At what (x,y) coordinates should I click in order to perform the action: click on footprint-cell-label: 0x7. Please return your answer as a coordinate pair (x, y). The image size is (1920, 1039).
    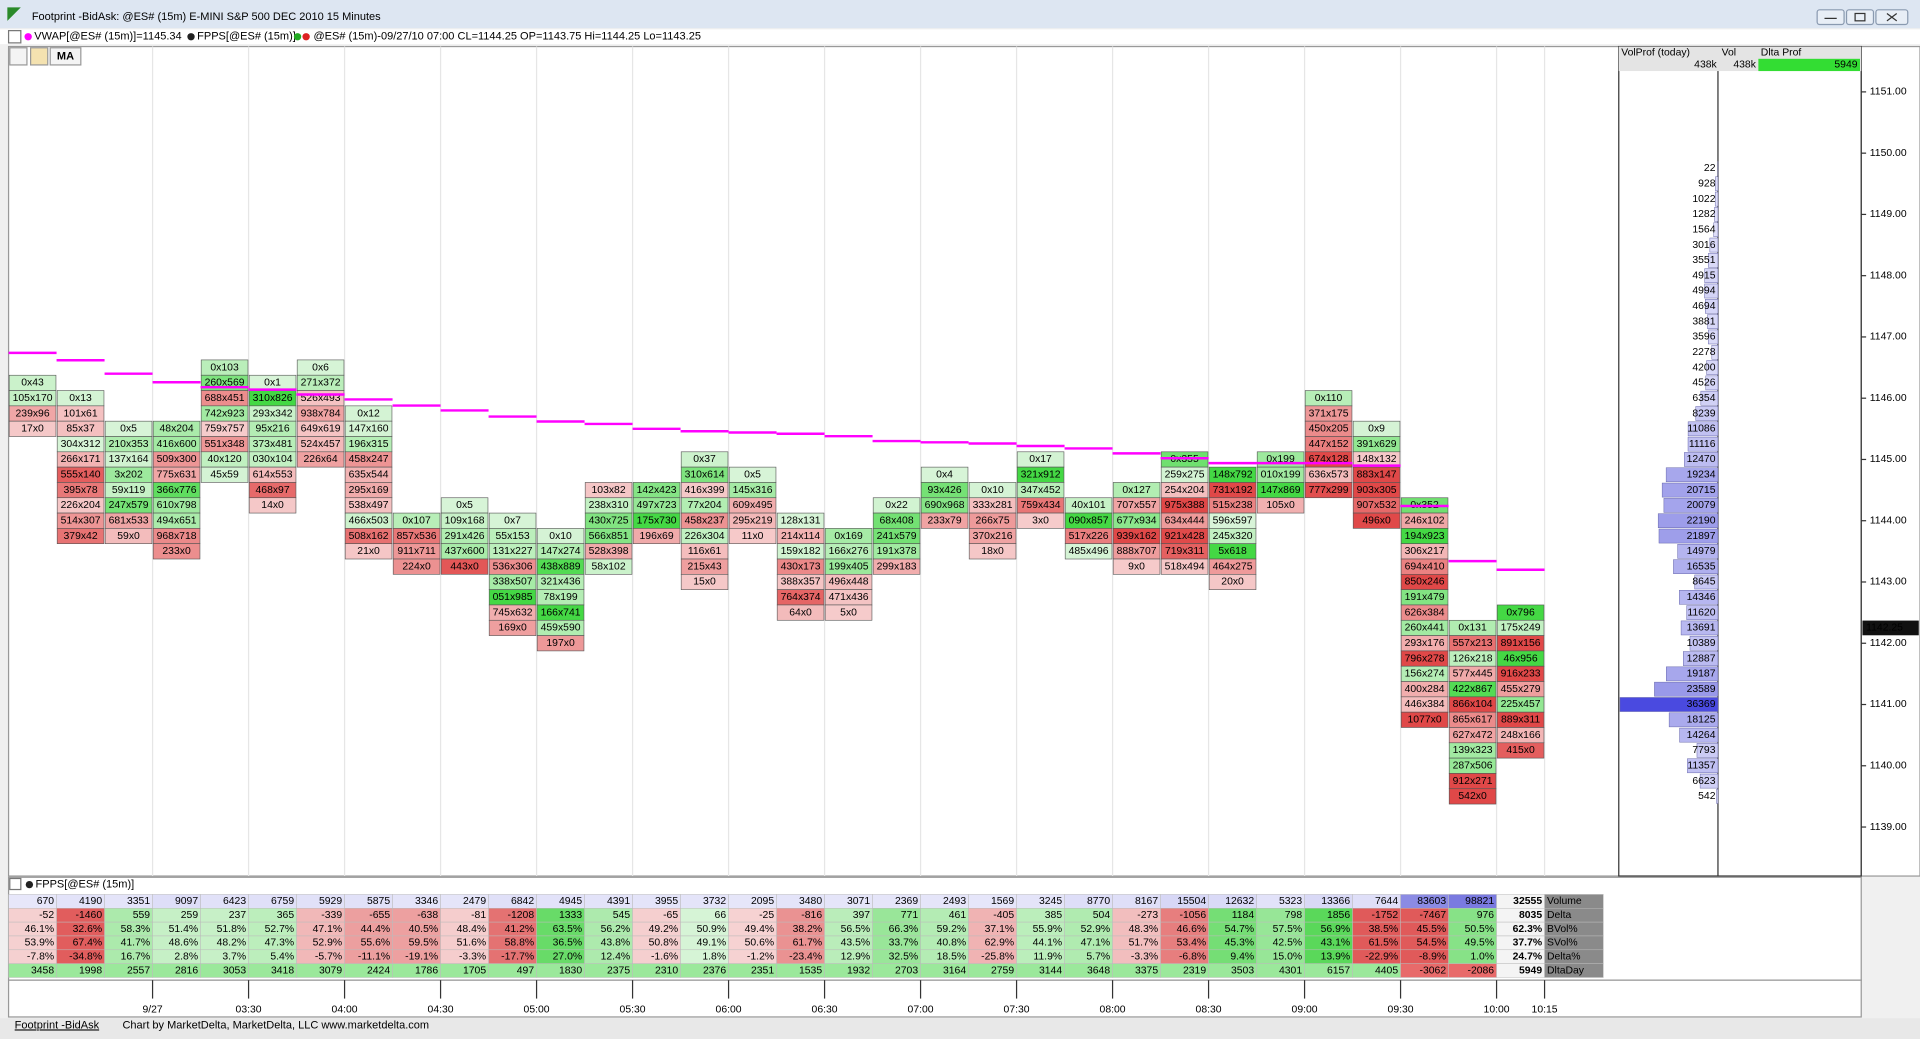
    Looking at the image, I should click on (512, 520).